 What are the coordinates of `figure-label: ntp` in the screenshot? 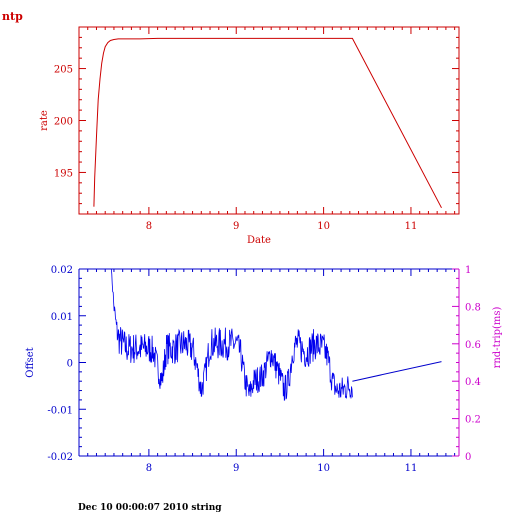 It's located at (12, 16).